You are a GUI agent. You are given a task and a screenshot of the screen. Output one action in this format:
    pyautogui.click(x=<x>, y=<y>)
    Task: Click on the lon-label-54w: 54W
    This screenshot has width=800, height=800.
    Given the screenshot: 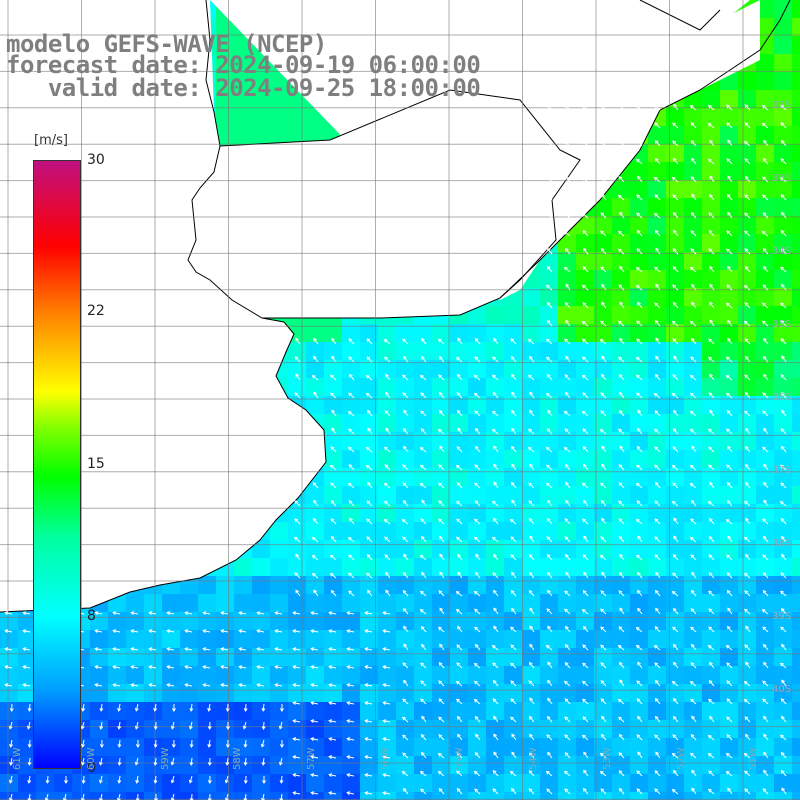 What is the action you would take?
    pyautogui.click(x=533, y=758)
    